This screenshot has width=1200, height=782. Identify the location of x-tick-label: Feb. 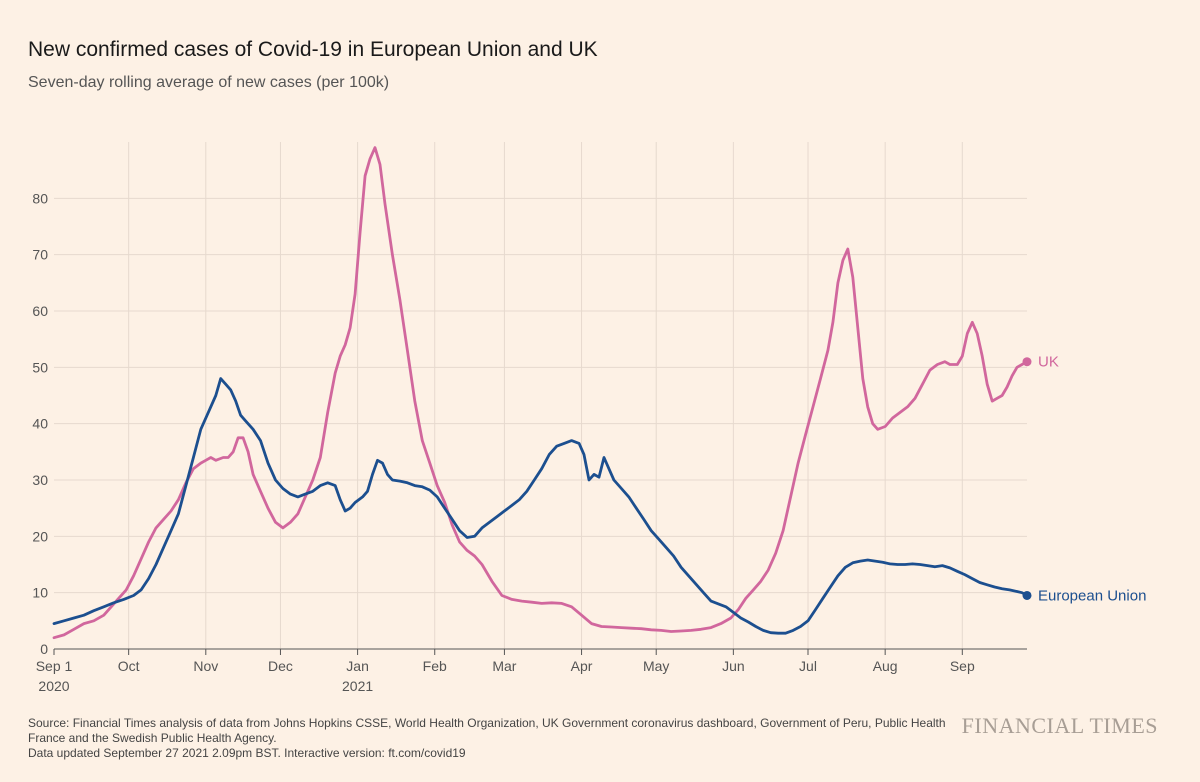
(435, 666).